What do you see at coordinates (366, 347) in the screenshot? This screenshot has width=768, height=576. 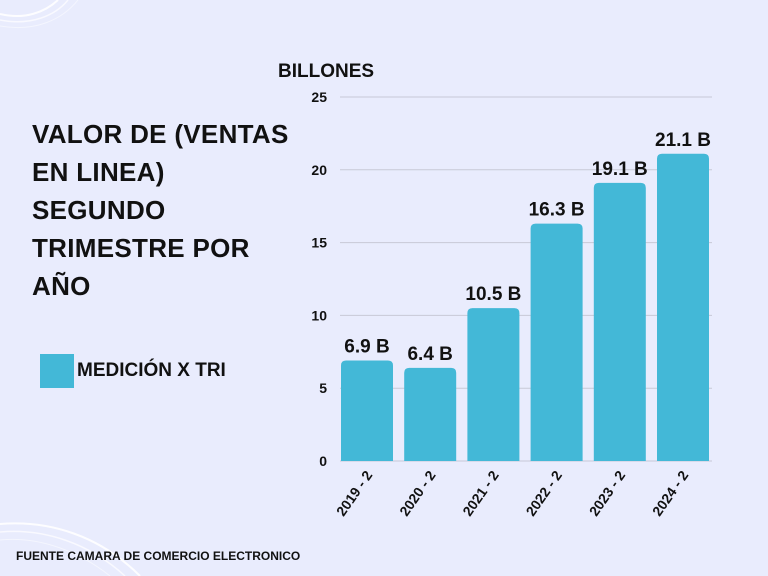 I see `bar-value-label: 6.9 B` at bounding box center [366, 347].